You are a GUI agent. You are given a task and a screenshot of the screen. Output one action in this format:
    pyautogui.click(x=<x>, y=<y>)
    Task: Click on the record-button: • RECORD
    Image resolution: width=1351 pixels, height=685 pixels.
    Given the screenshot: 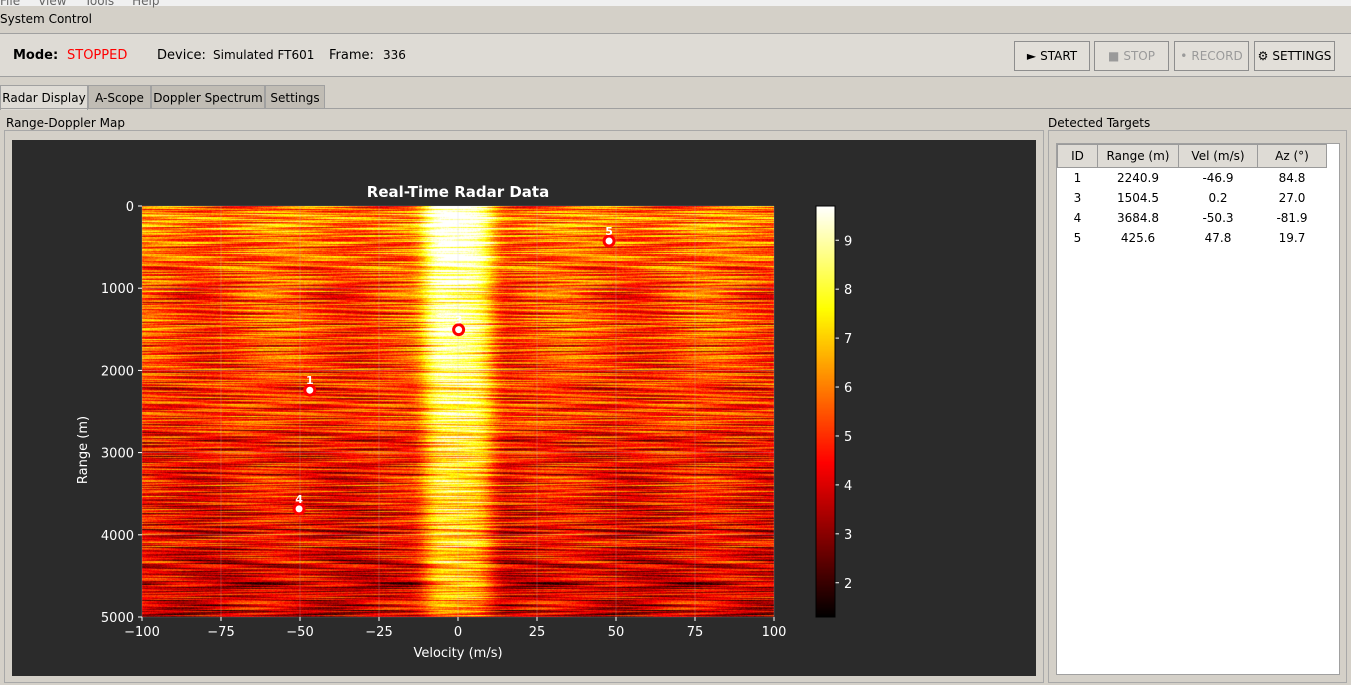 What is the action you would take?
    pyautogui.click(x=1211, y=56)
    